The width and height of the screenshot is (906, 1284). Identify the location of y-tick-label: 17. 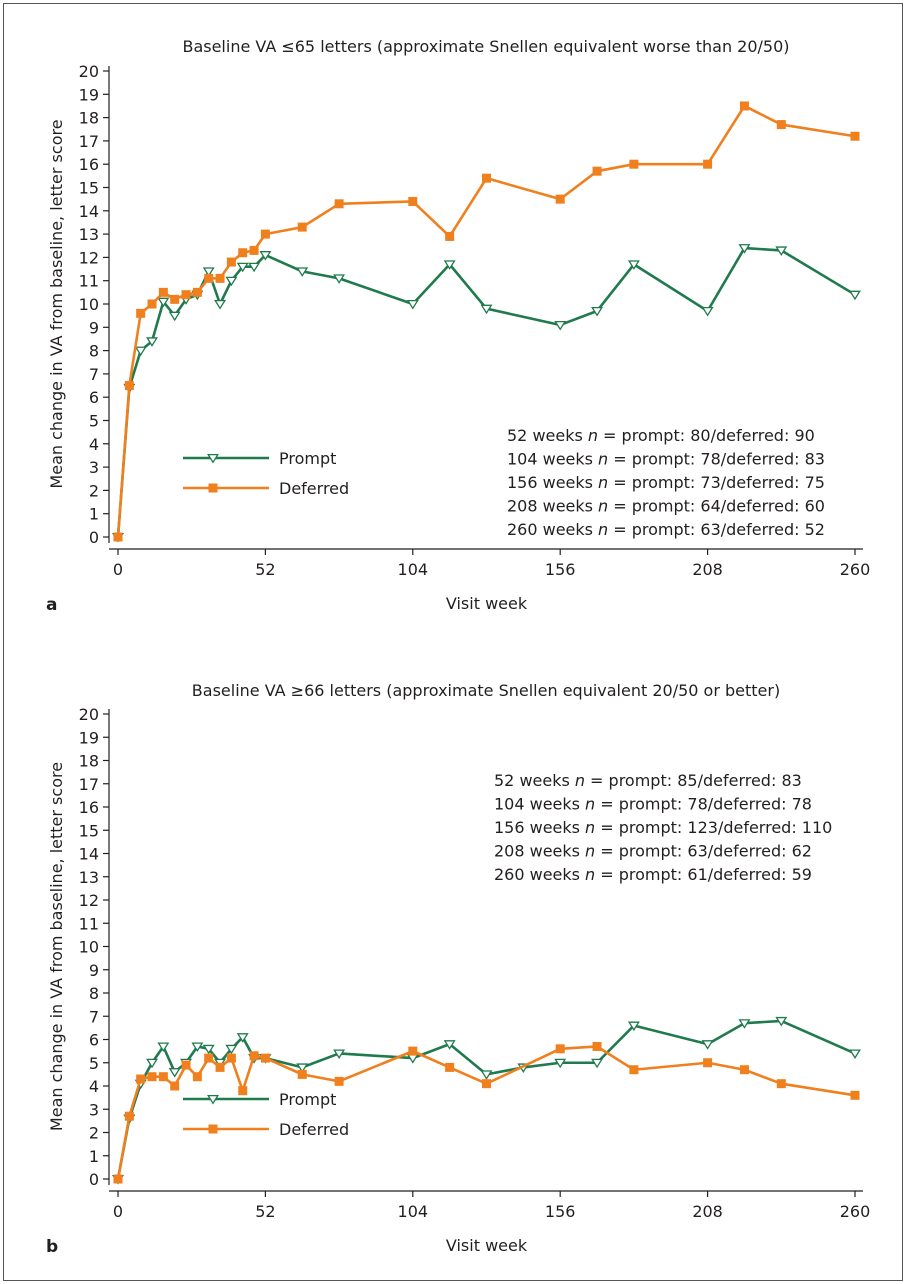
(89, 784).